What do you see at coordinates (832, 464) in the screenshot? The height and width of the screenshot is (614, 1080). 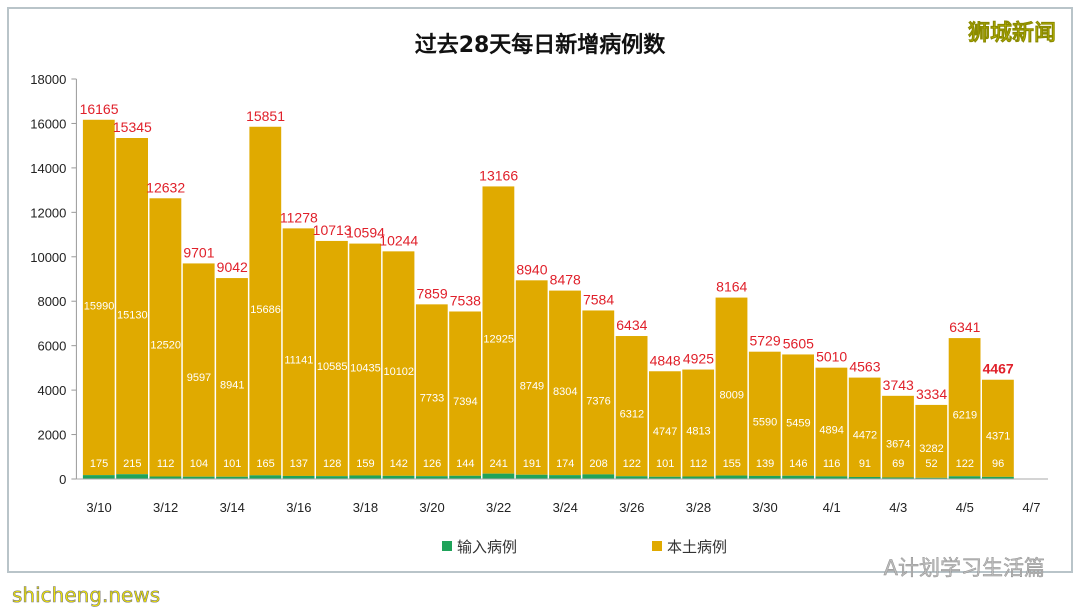 I see `imported-label: 116` at bounding box center [832, 464].